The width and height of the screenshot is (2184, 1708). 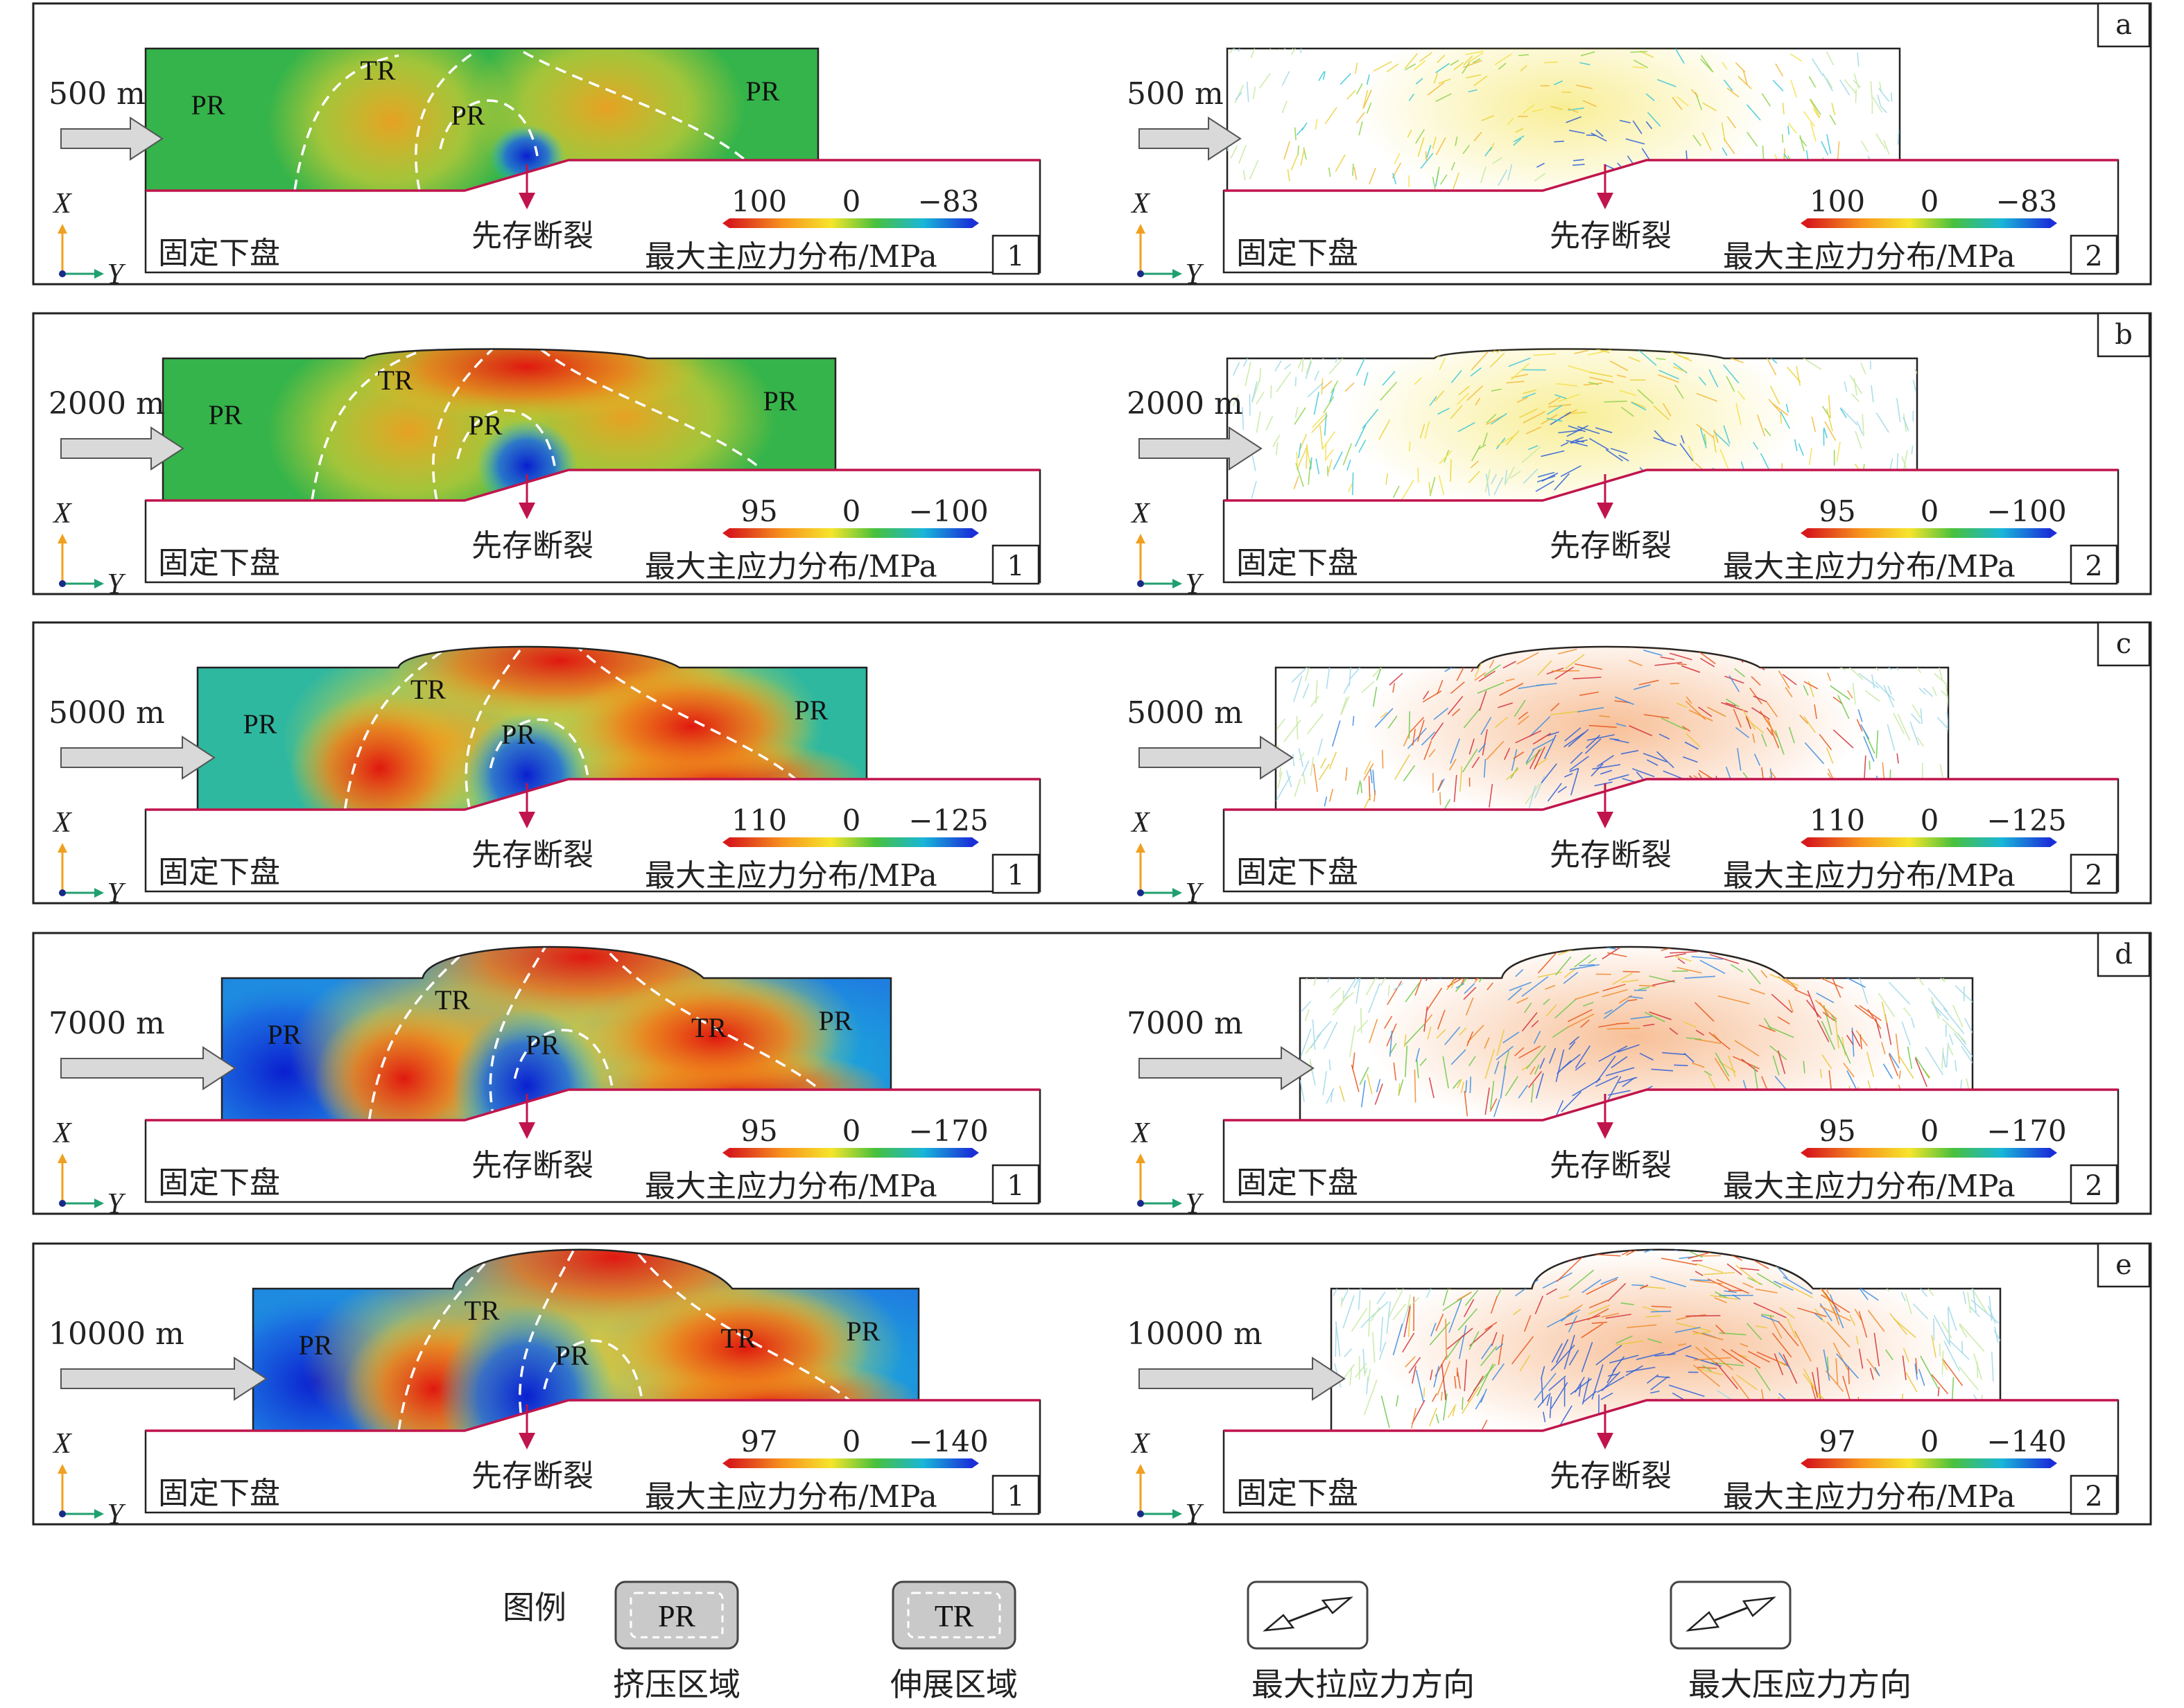 What do you see at coordinates (954, 1615) in the screenshot?
I see `legend-swatch` at bounding box center [954, 1615].